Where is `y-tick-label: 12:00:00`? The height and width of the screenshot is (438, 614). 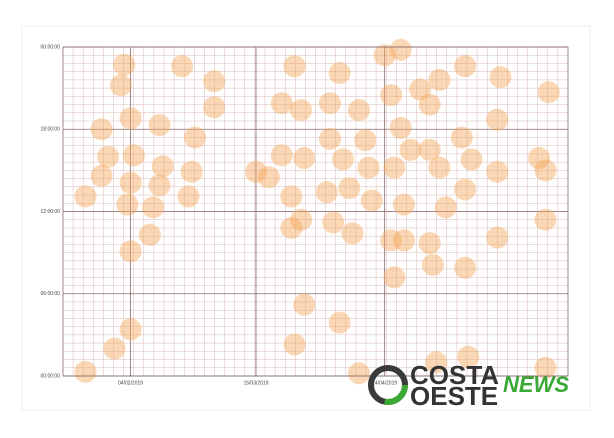 y-tick-label: 12:00:00 is located at coordinates (51, 212).